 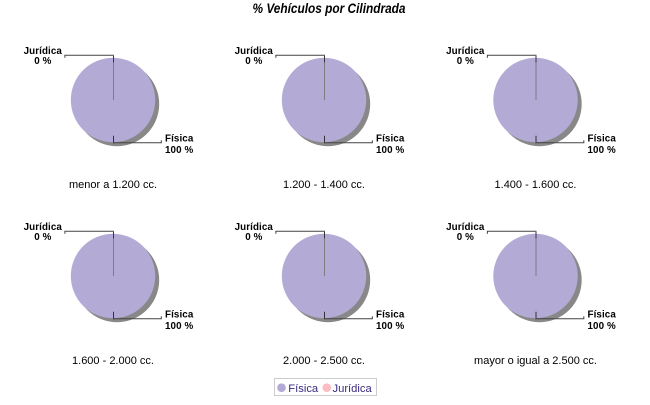 I want to click on svg-text: 1.400 - 1.600 cc., so click(x=536, y=185).